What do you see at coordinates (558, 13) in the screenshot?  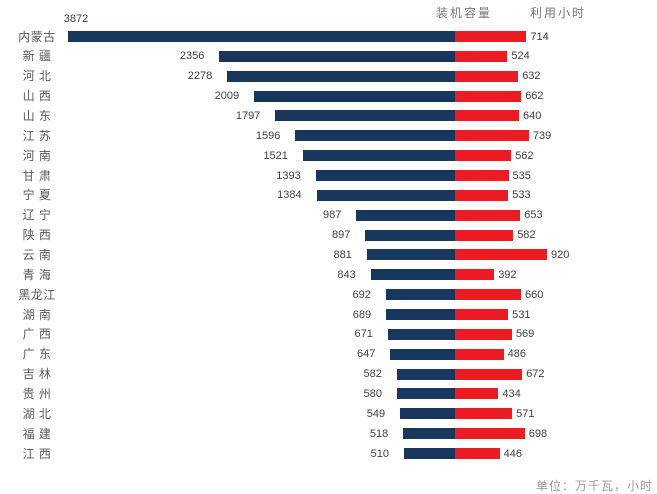 I see `legend-hours-label: 利用小时` at bounding box center [558, 13].